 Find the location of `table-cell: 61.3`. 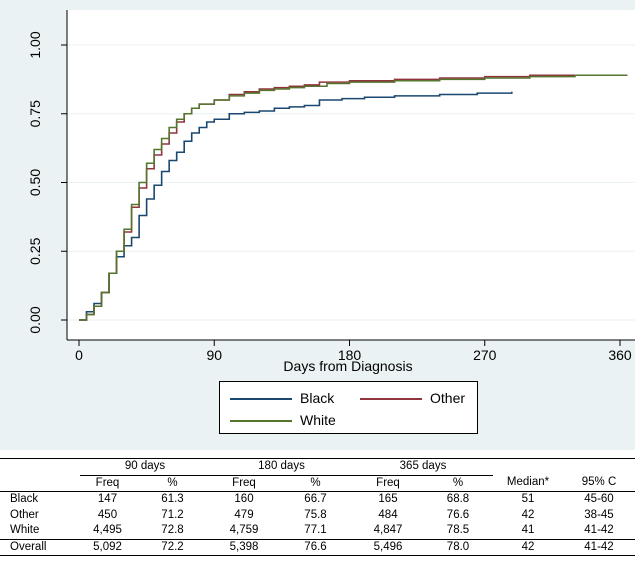

table-cell: 61.3 is located at coordinates (172, 499).